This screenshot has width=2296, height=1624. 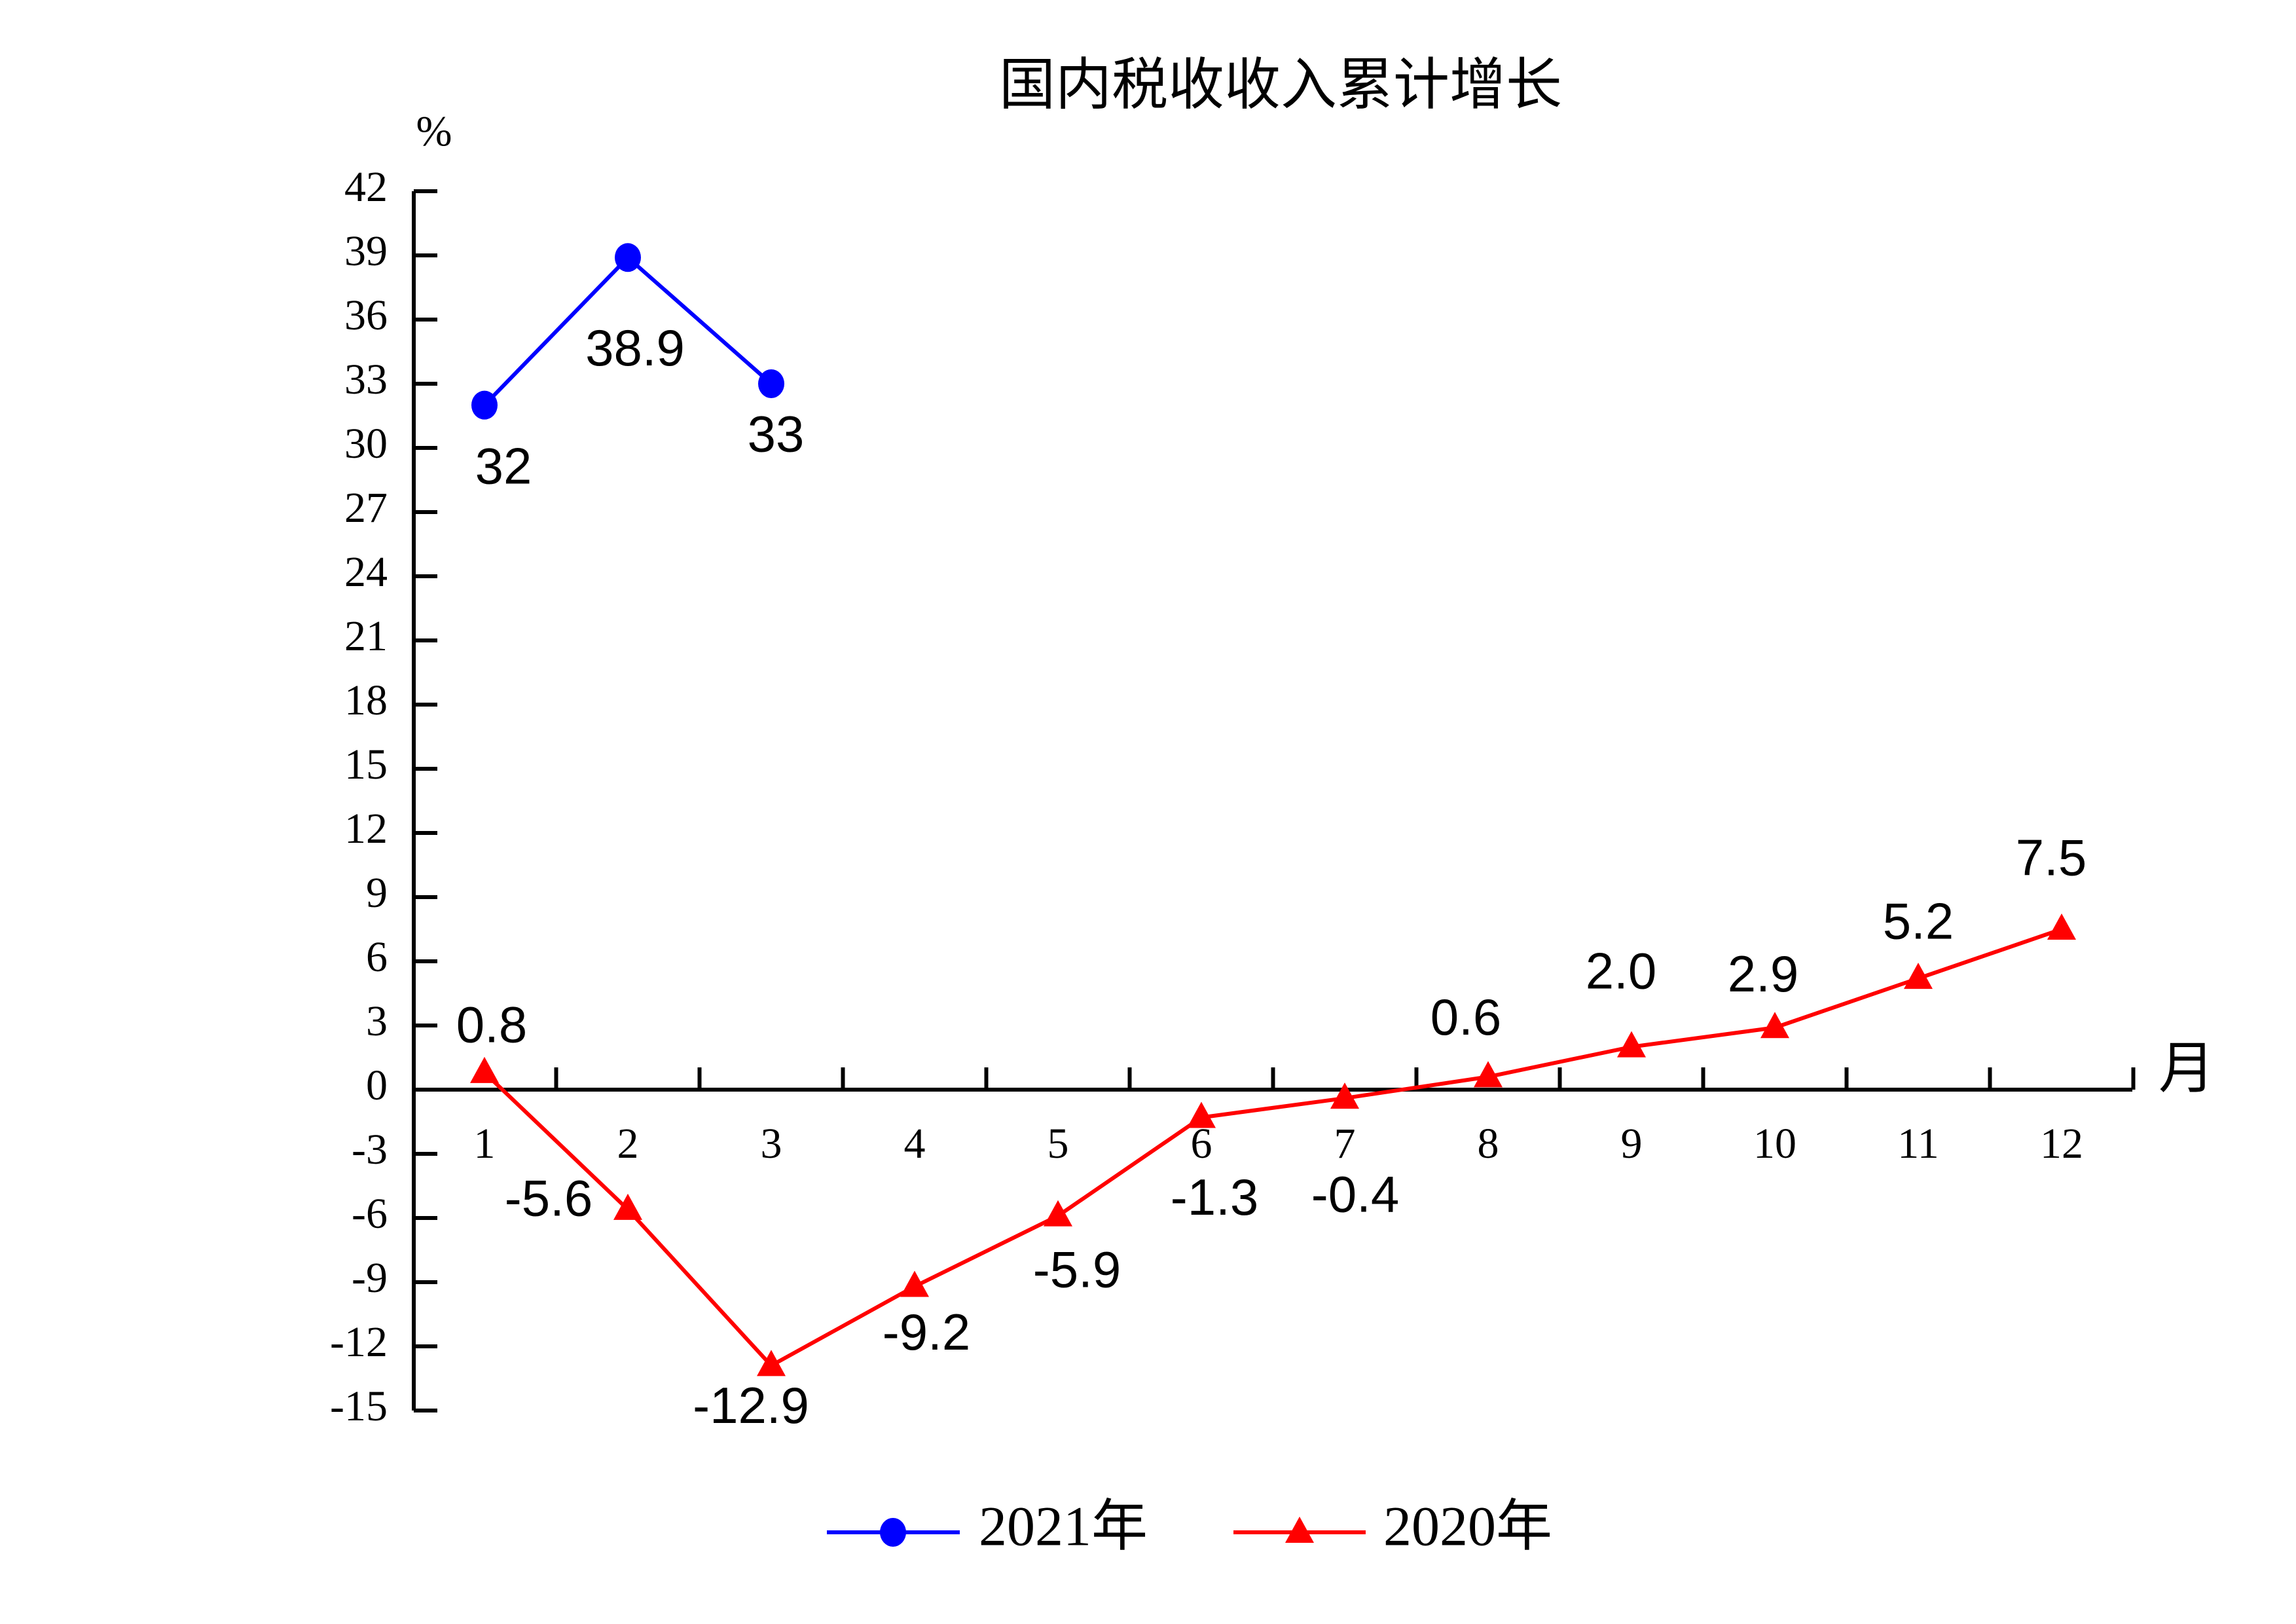 What do you see at coordinates (926, 1332) in the screenshot?
I see `data-label: -9.2` at bounding box center [926, 1332].